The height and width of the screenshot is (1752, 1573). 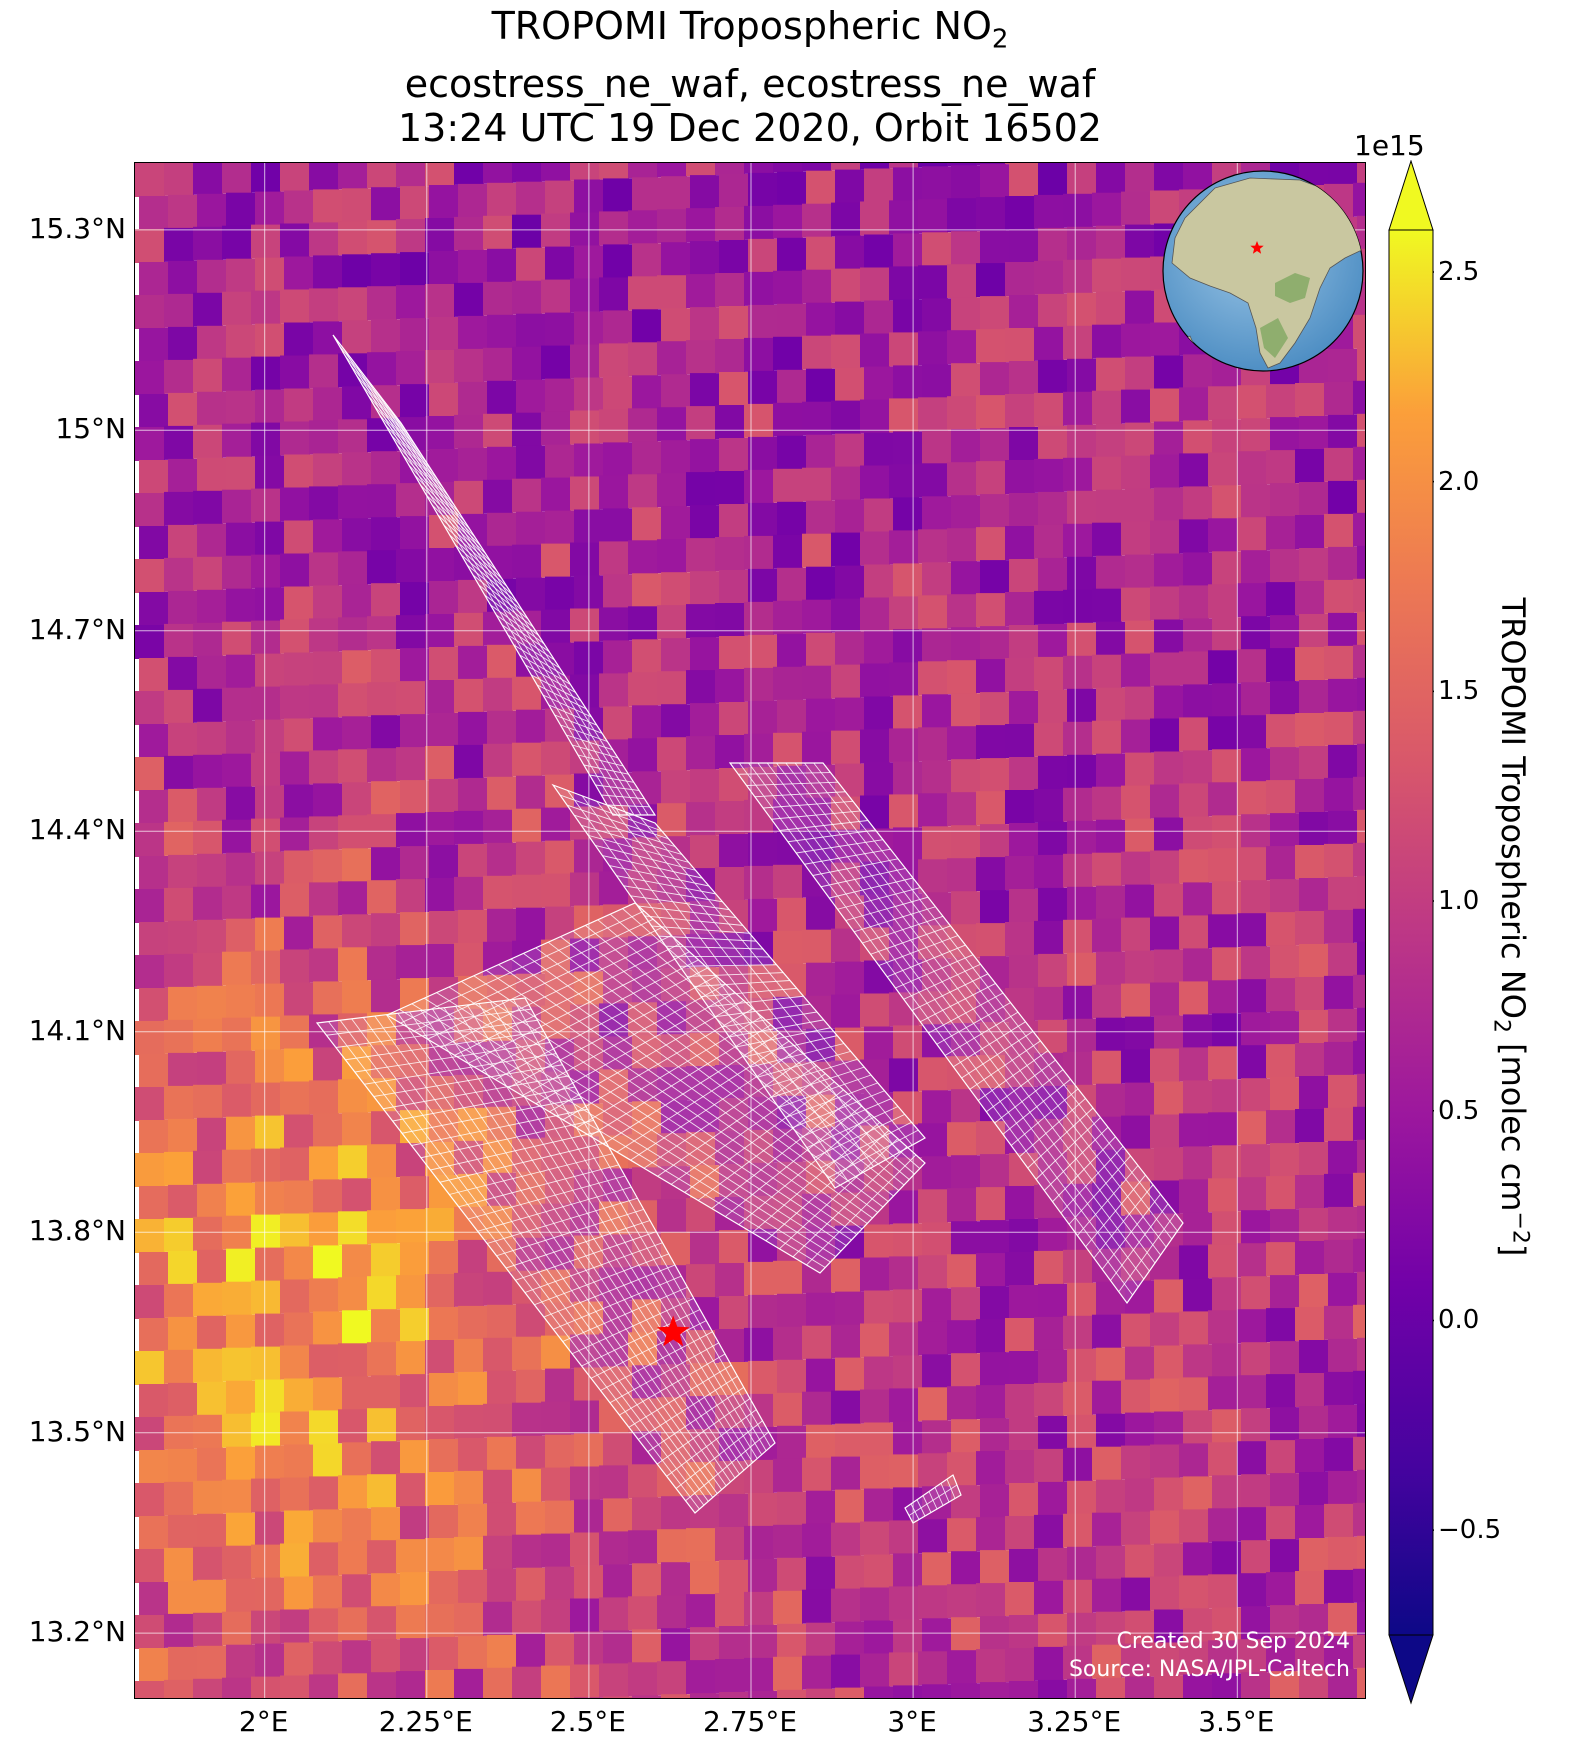 What do you see at coordinates (1389, 145) in the screenshot?
I see `colorbar-exponent: 1e15` at bounding box center [1389, 145].